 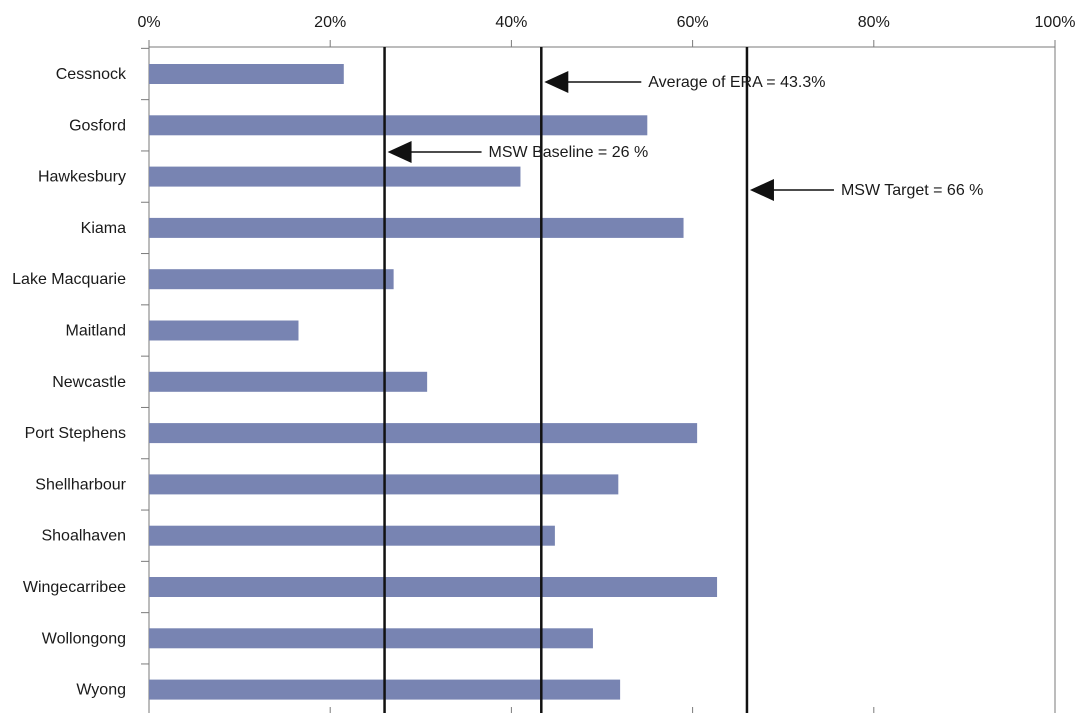 I want to click on category-label: Wingecarribee, so click(x=74, y=587).